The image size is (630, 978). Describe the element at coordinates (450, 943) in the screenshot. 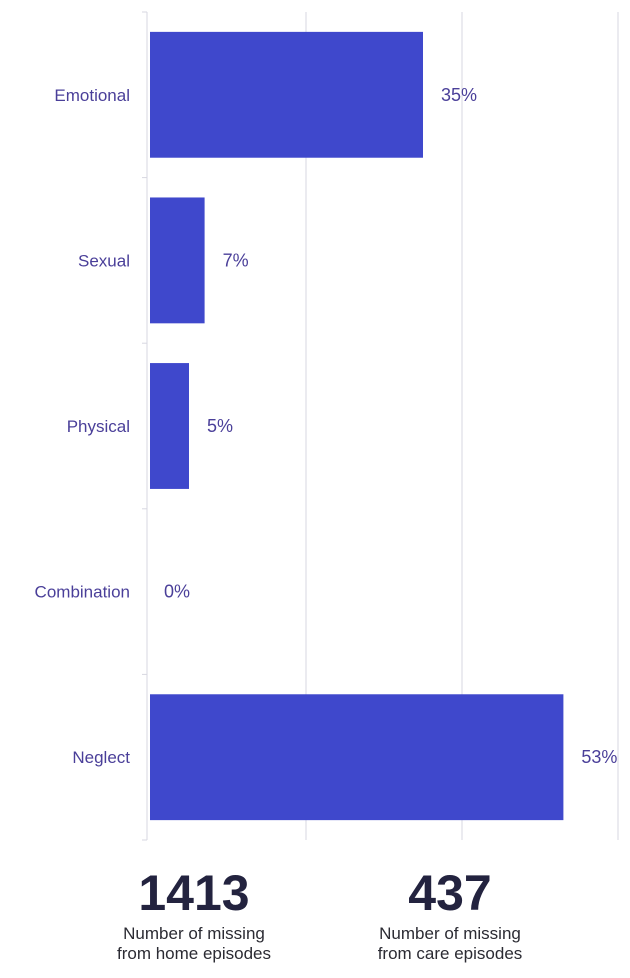

I see `stat-care-label: Number of missing from care episodes` at that location.